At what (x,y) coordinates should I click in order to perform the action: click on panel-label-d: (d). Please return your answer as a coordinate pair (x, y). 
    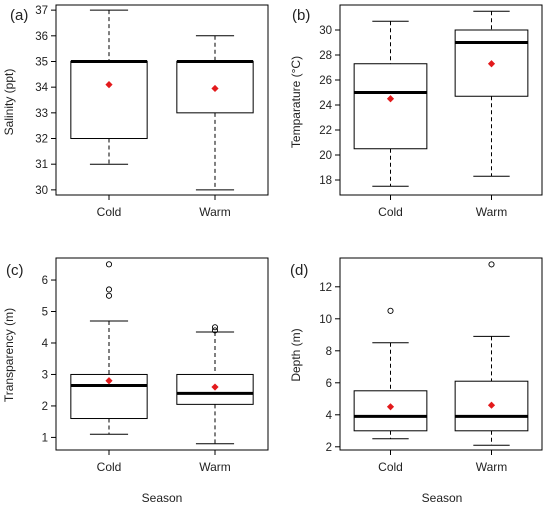
    Looking at the image, I should click on (299, 270).